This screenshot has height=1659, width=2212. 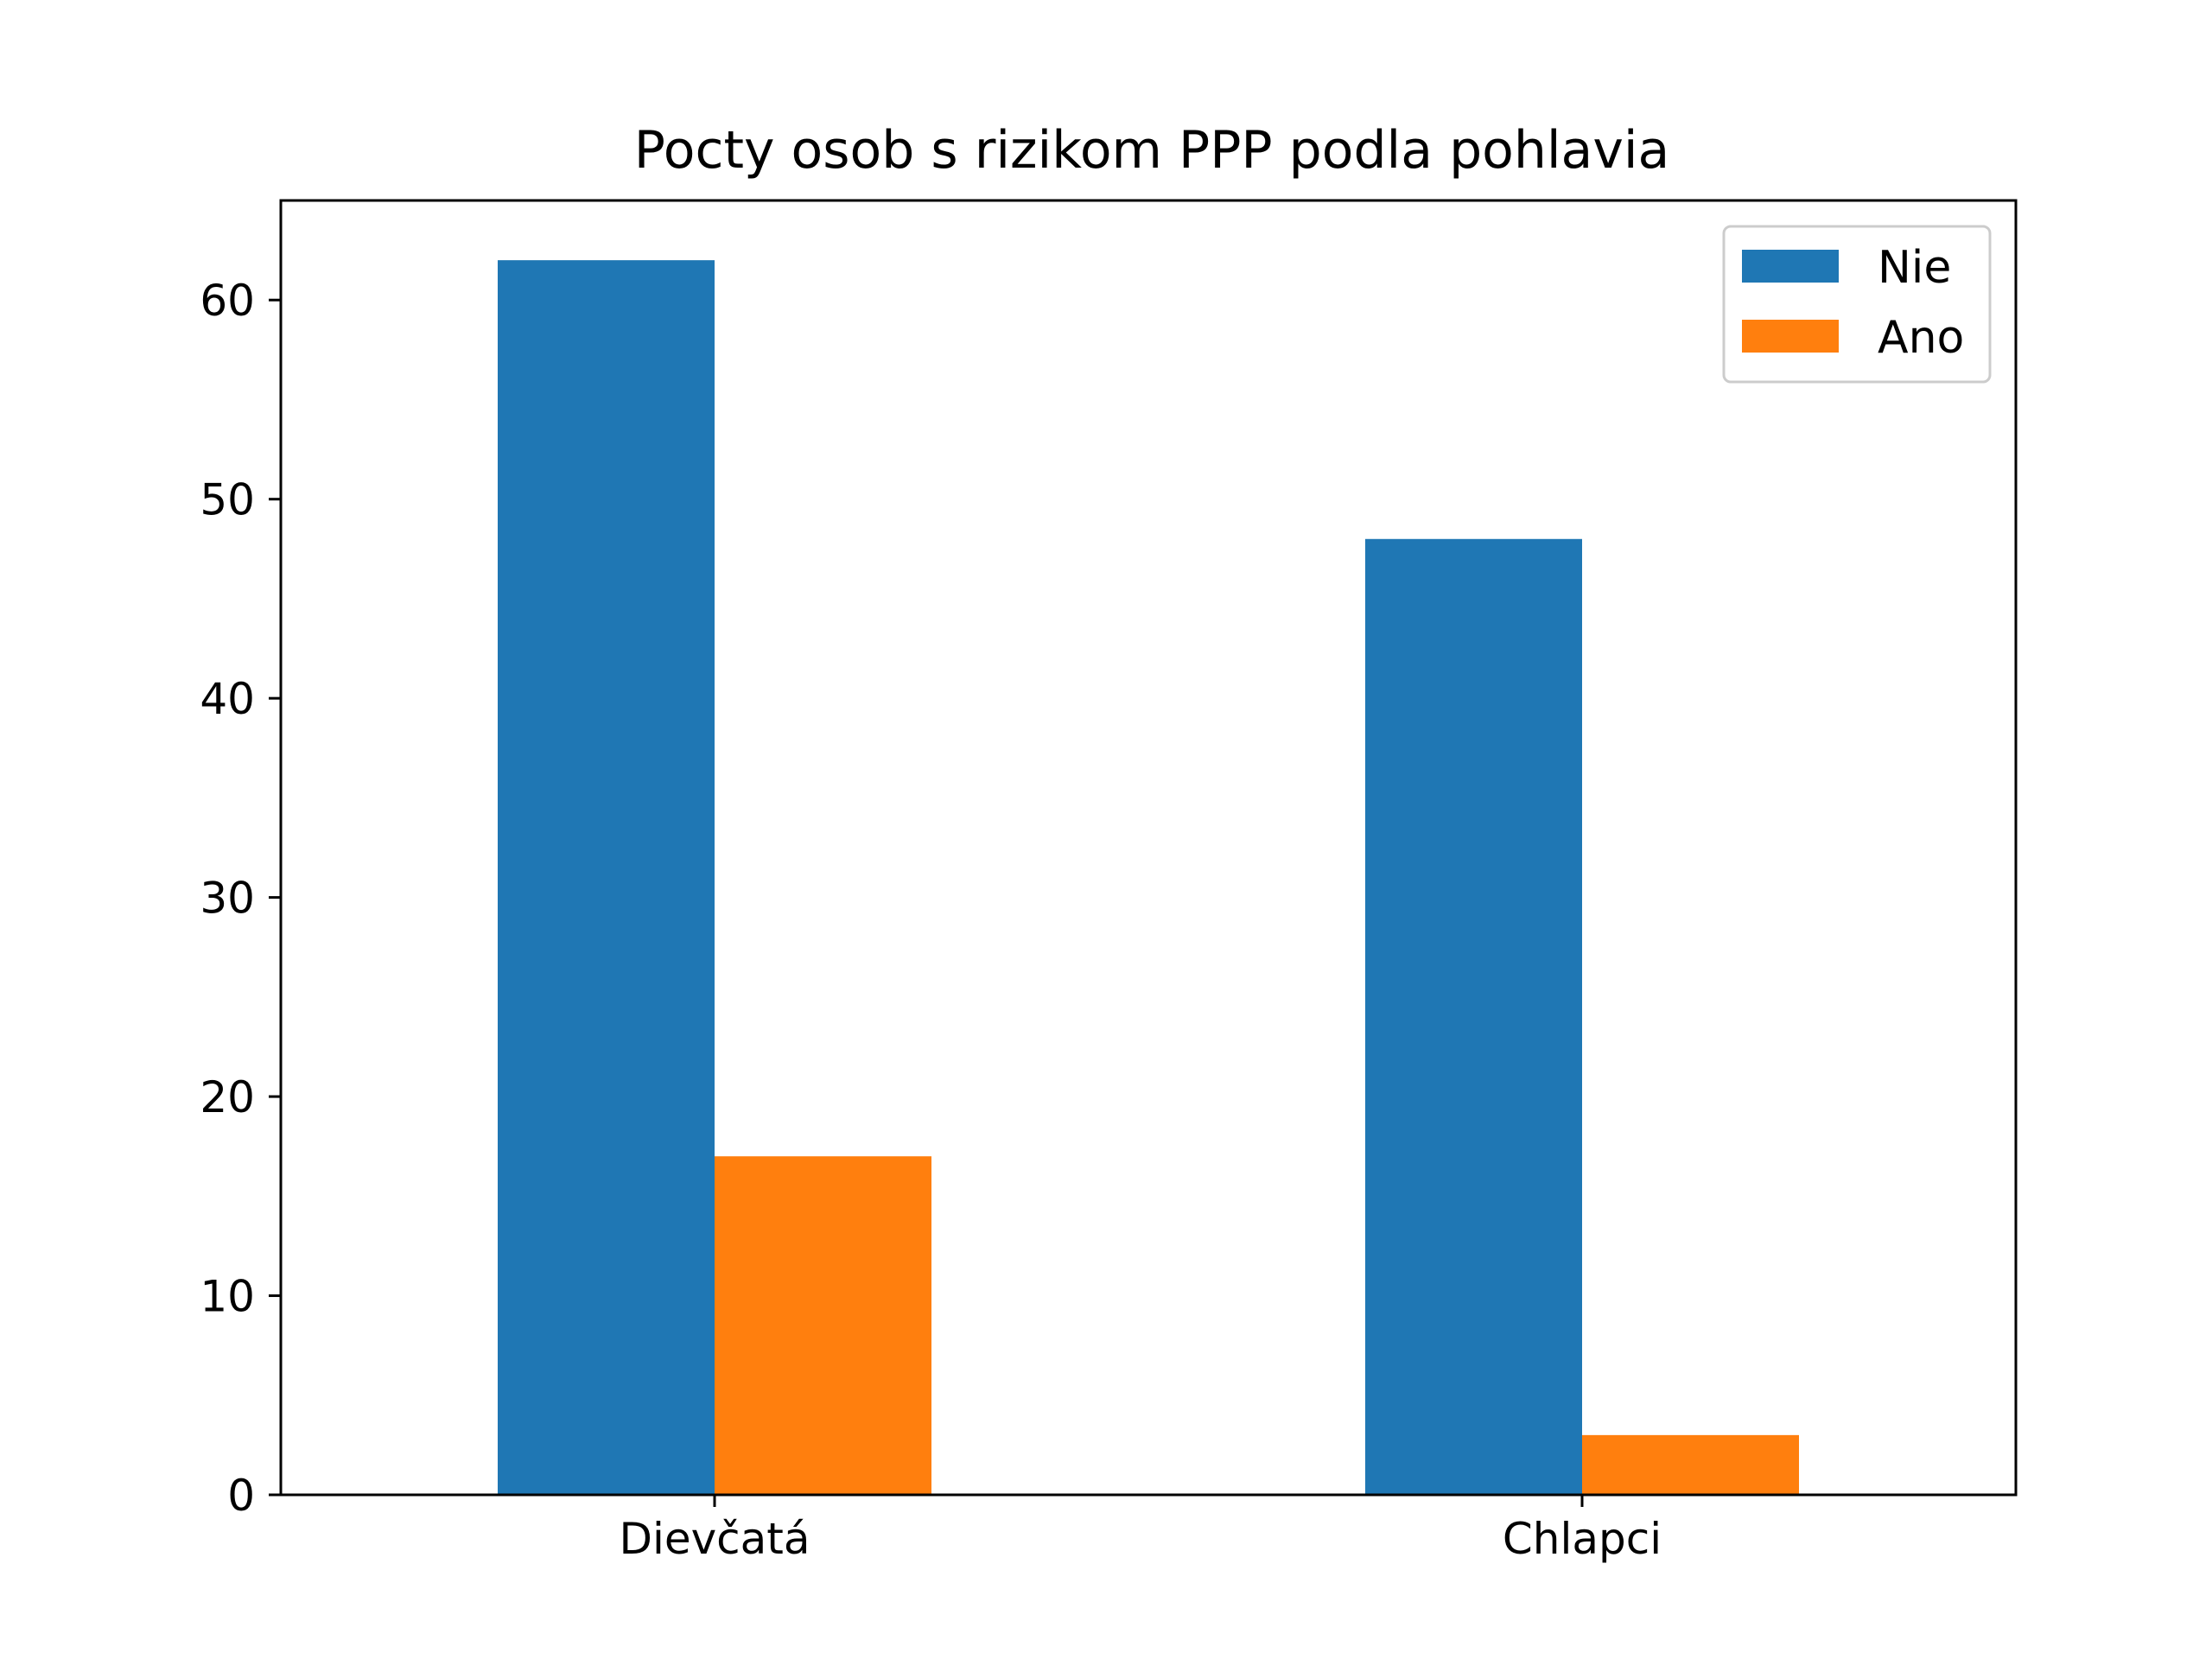 What do you see at coordinates (241, 1496) in the screenshot?
I see `y-tick-label: 0` at bounding box center [241, 1496].